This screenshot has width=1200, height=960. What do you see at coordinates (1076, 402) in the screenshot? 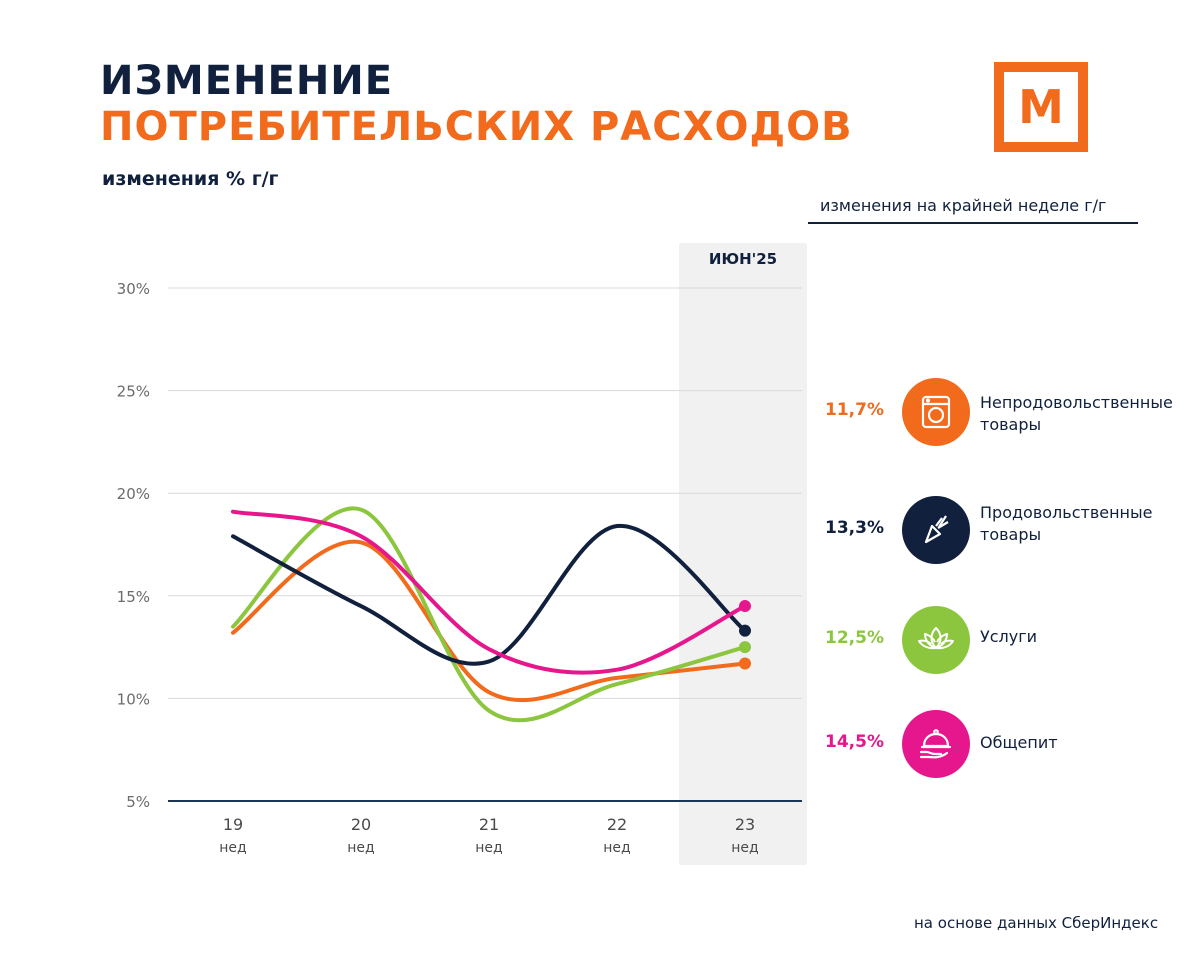
I see `legend-label-line-1: Непродовольственные` at bounding box center [1076, 402].